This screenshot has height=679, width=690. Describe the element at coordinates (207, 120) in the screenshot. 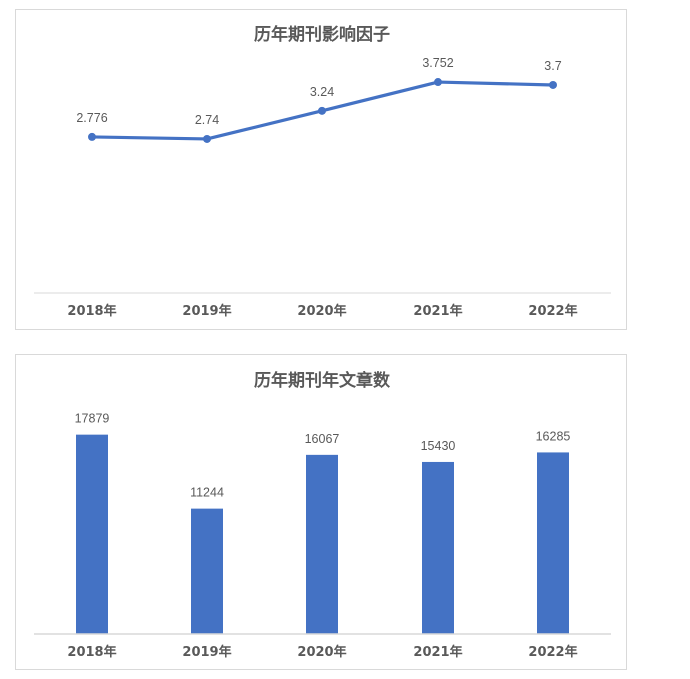

I see `data-label: 2.74` at that location.